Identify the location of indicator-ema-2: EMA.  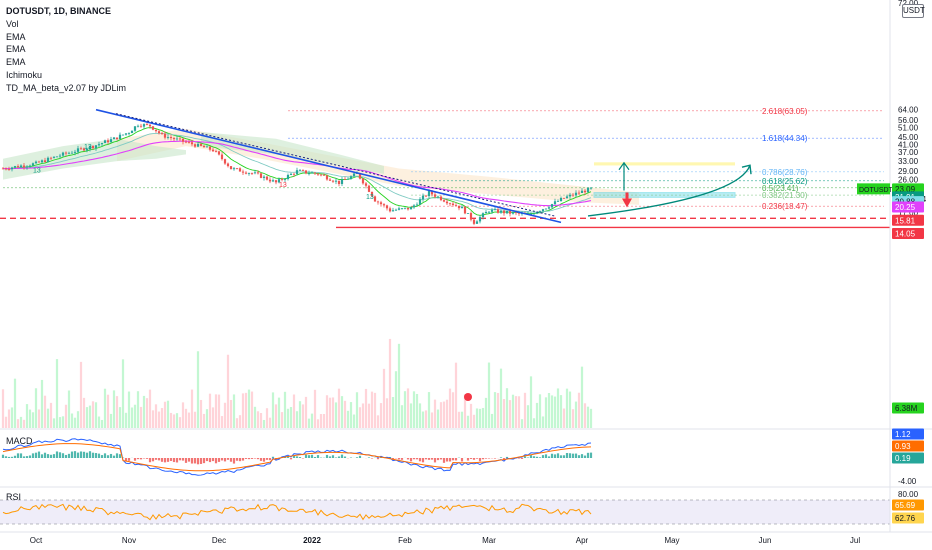
(16, 49).